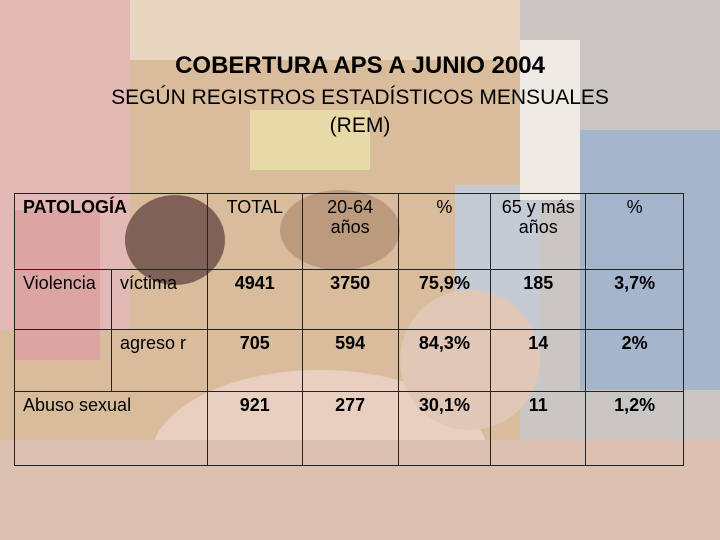 The height and width of the screenshot is (540, 720). Describe the element at coordinates (63, 360) in the screenshot. I see `row-group` at that location.